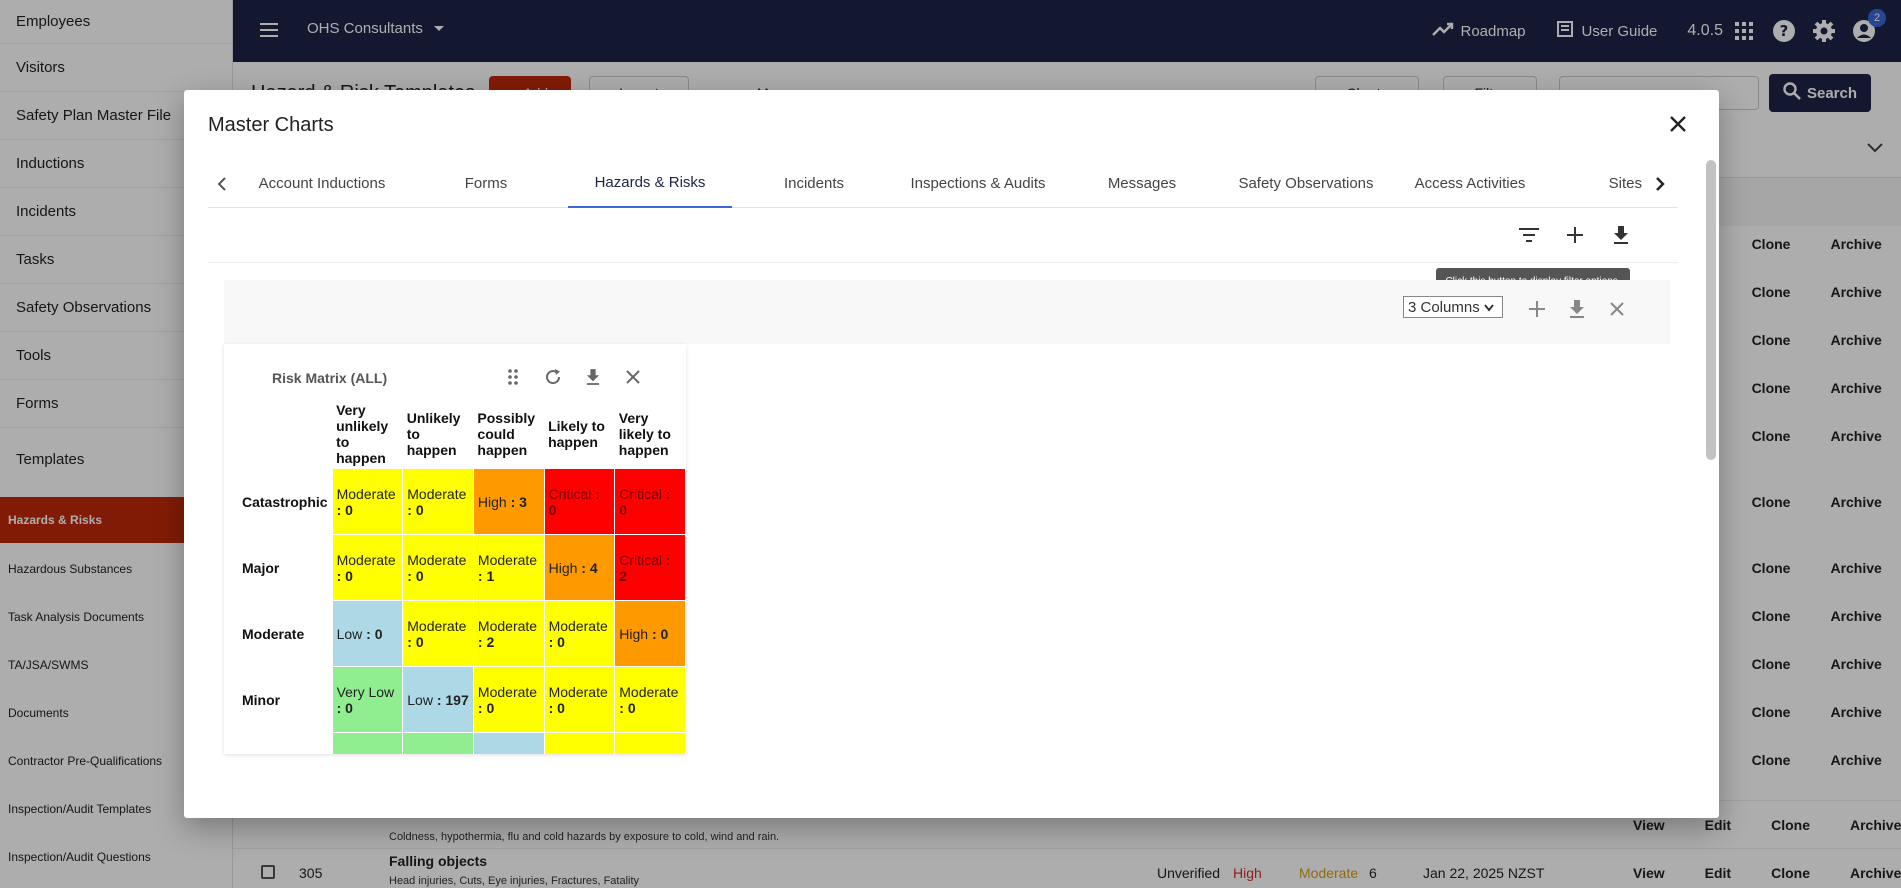  Describe the element at coordinates (116, 617) in the screenshot. I see `sidebar-subitem-task-analysis-documents: Task Analysis Documents` at that location.